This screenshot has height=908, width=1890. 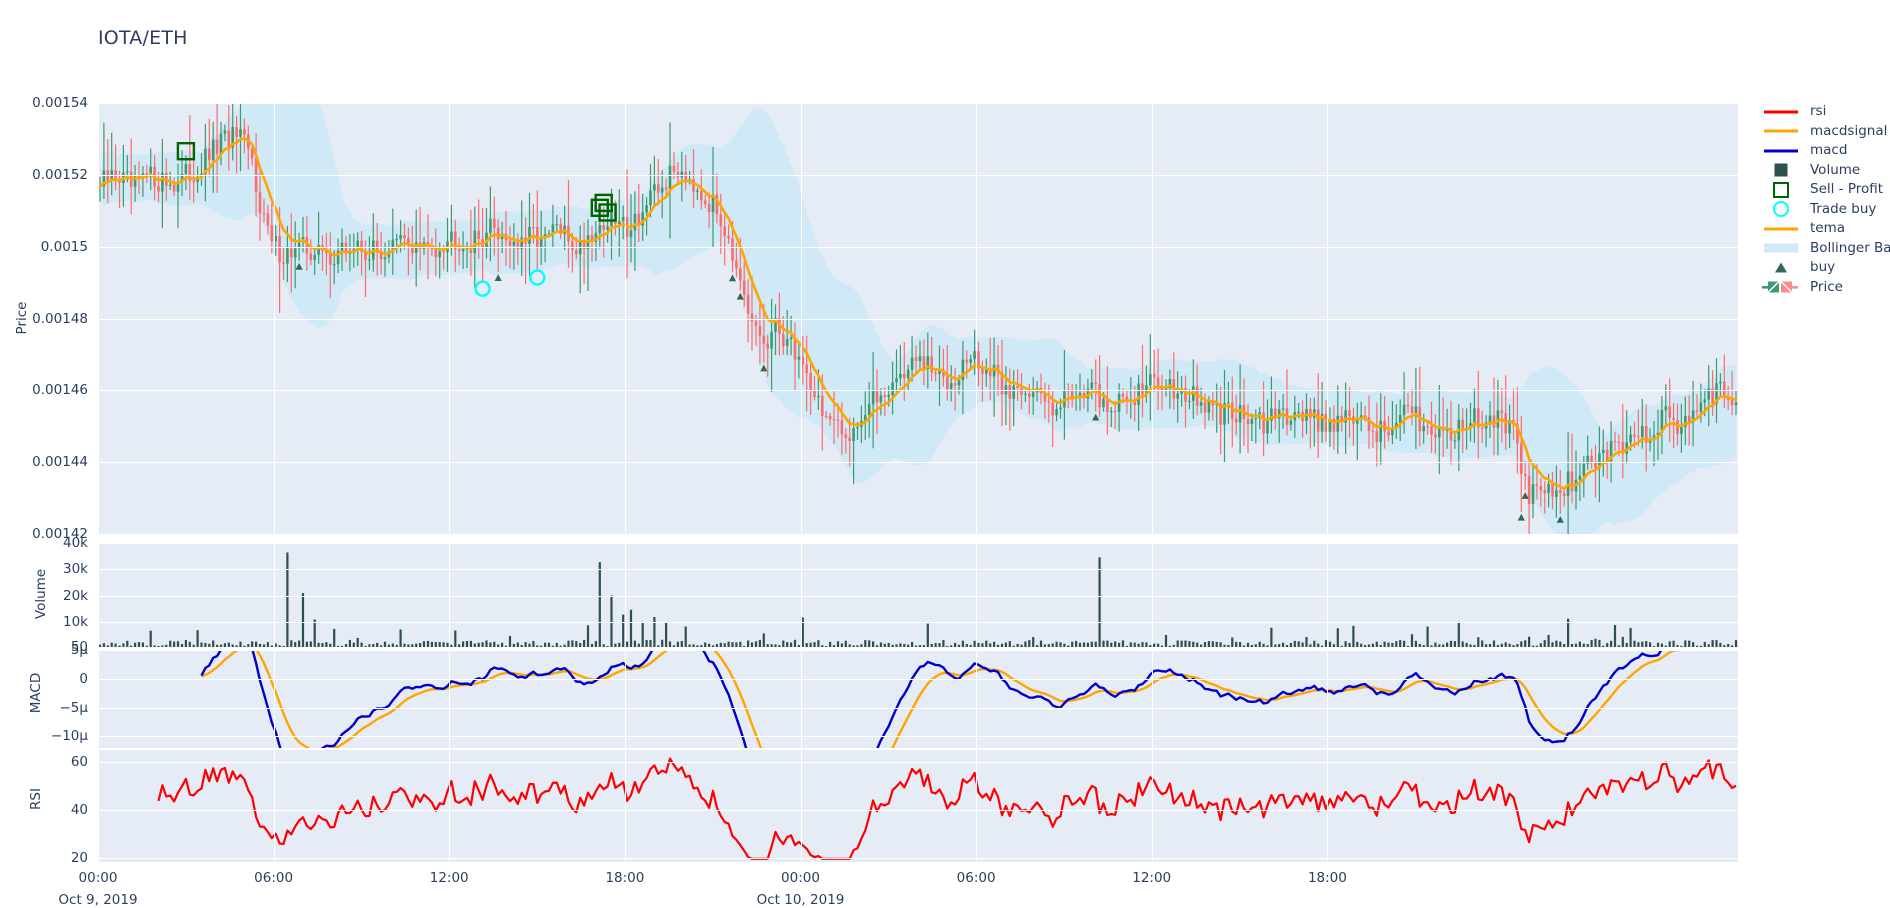 I want to click on volume-axis-title: Volume, so click(x=41, y=594).